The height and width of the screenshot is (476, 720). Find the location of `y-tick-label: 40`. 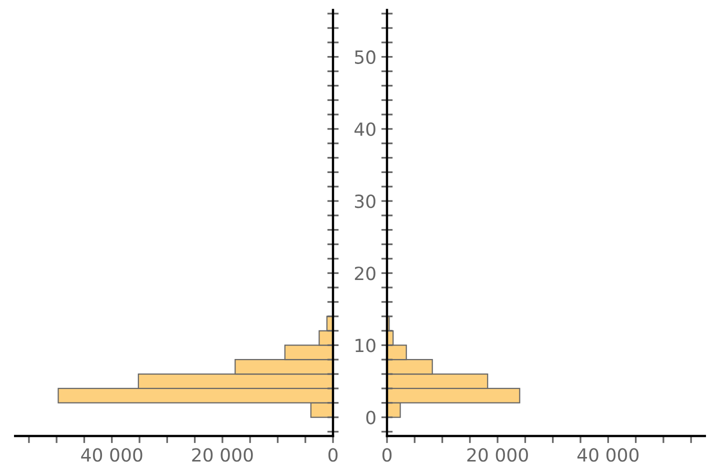

y-tick-label: 40 is located at coordinates (365, 129).